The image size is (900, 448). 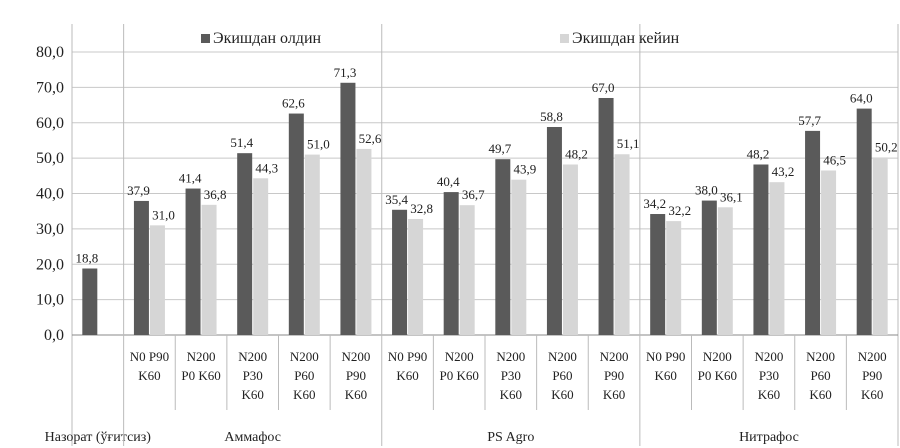 I want to click on group-label: Нитрафос, so click(x=769, y=437).